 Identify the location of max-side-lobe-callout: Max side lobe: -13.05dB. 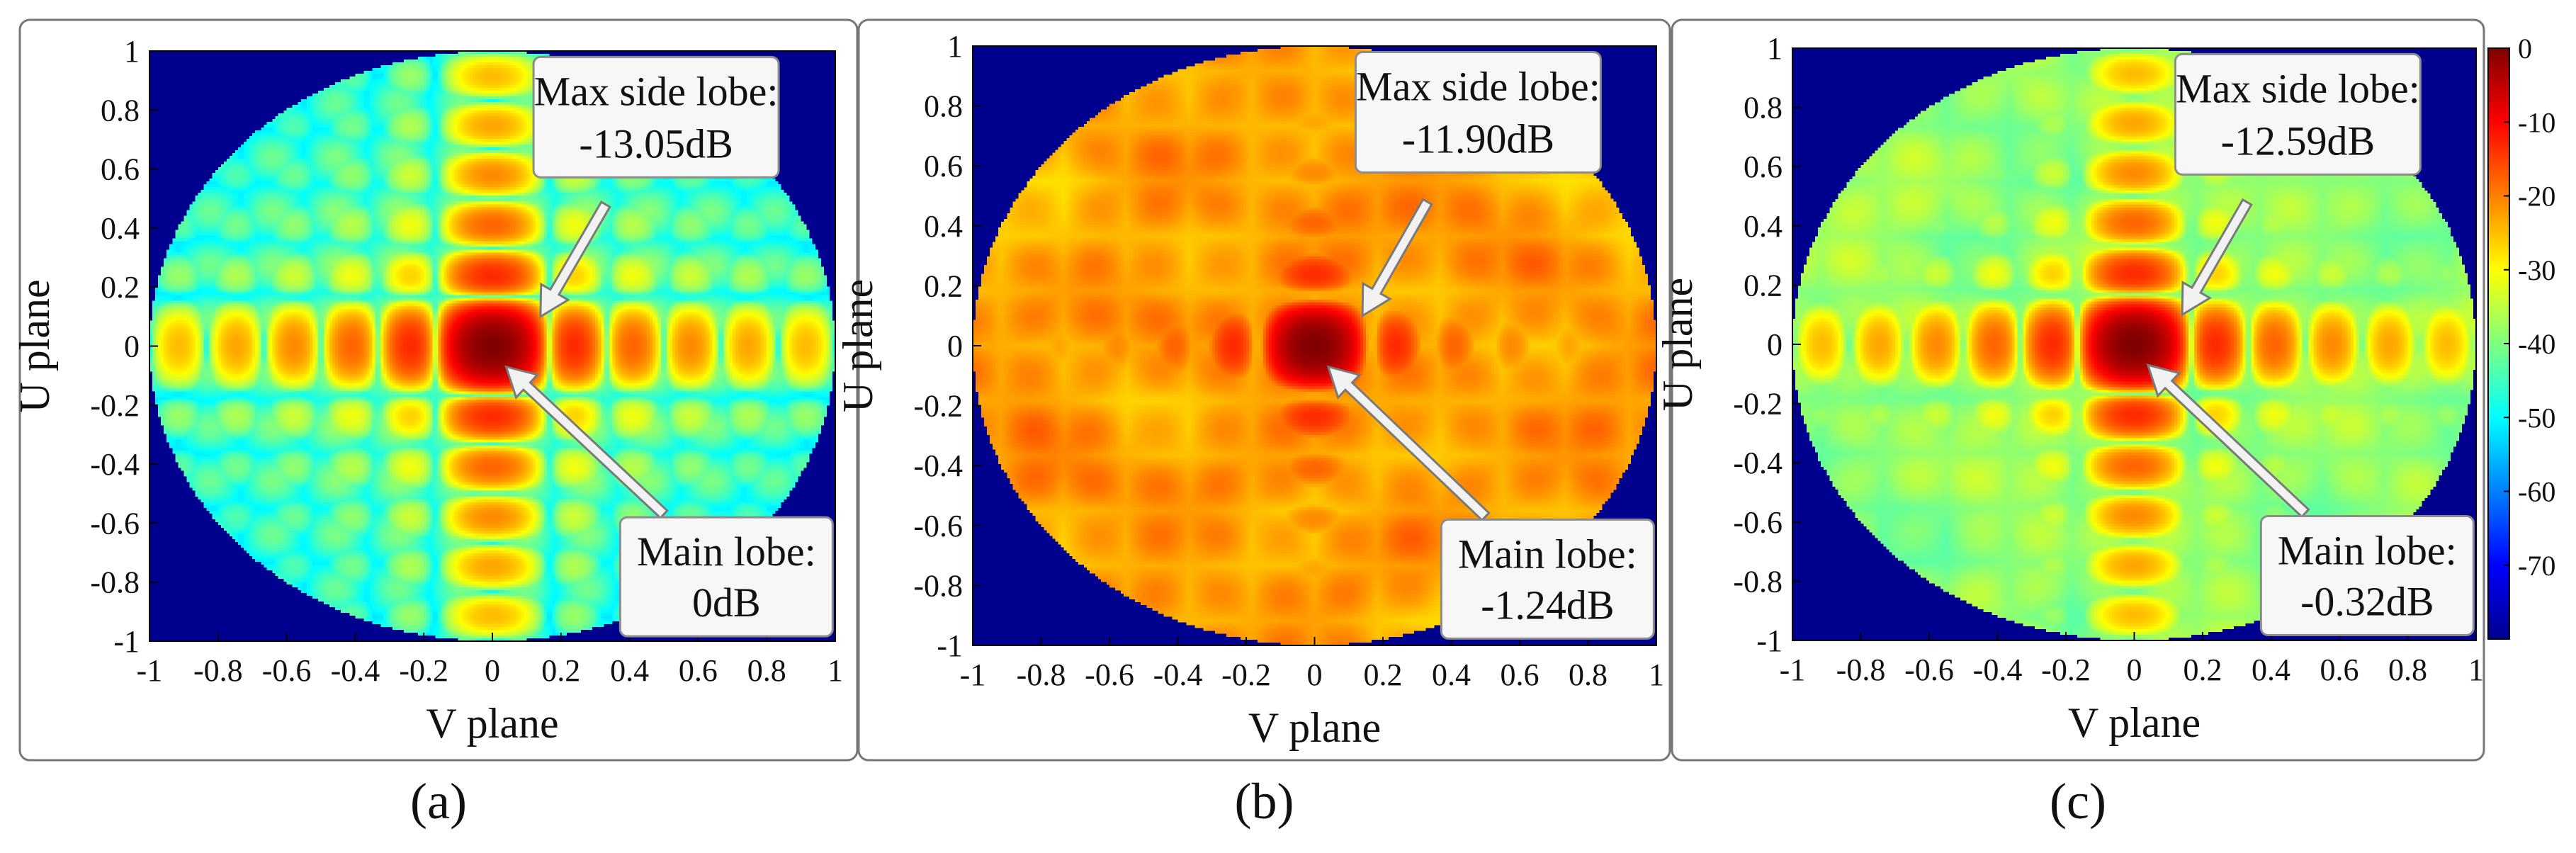
(656, 117).